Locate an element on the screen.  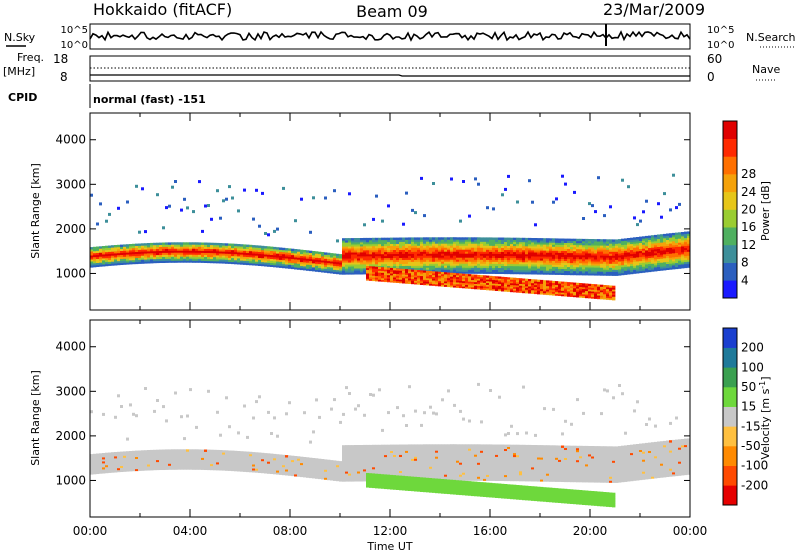
colorbar-swatch is located at coordinates (730, 130).